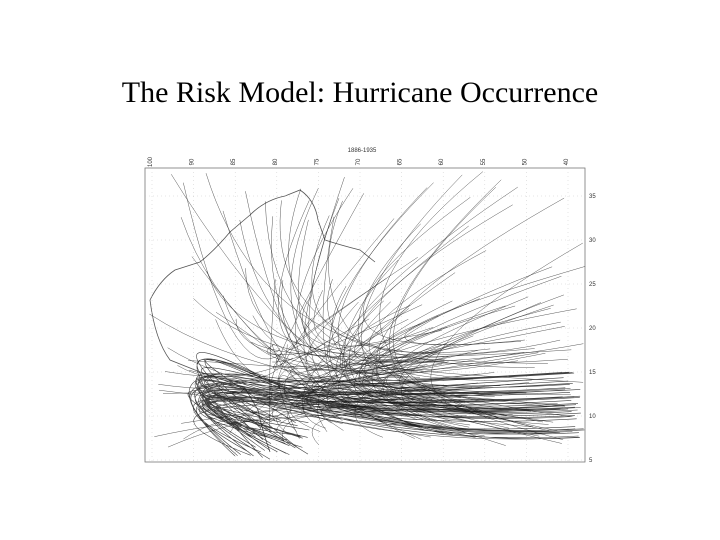 The image size is (720, 540). What do you see at coordinates (234, 161) in the screenshot?
I see `longitude-label: 85` at bounding box center [234, 161].